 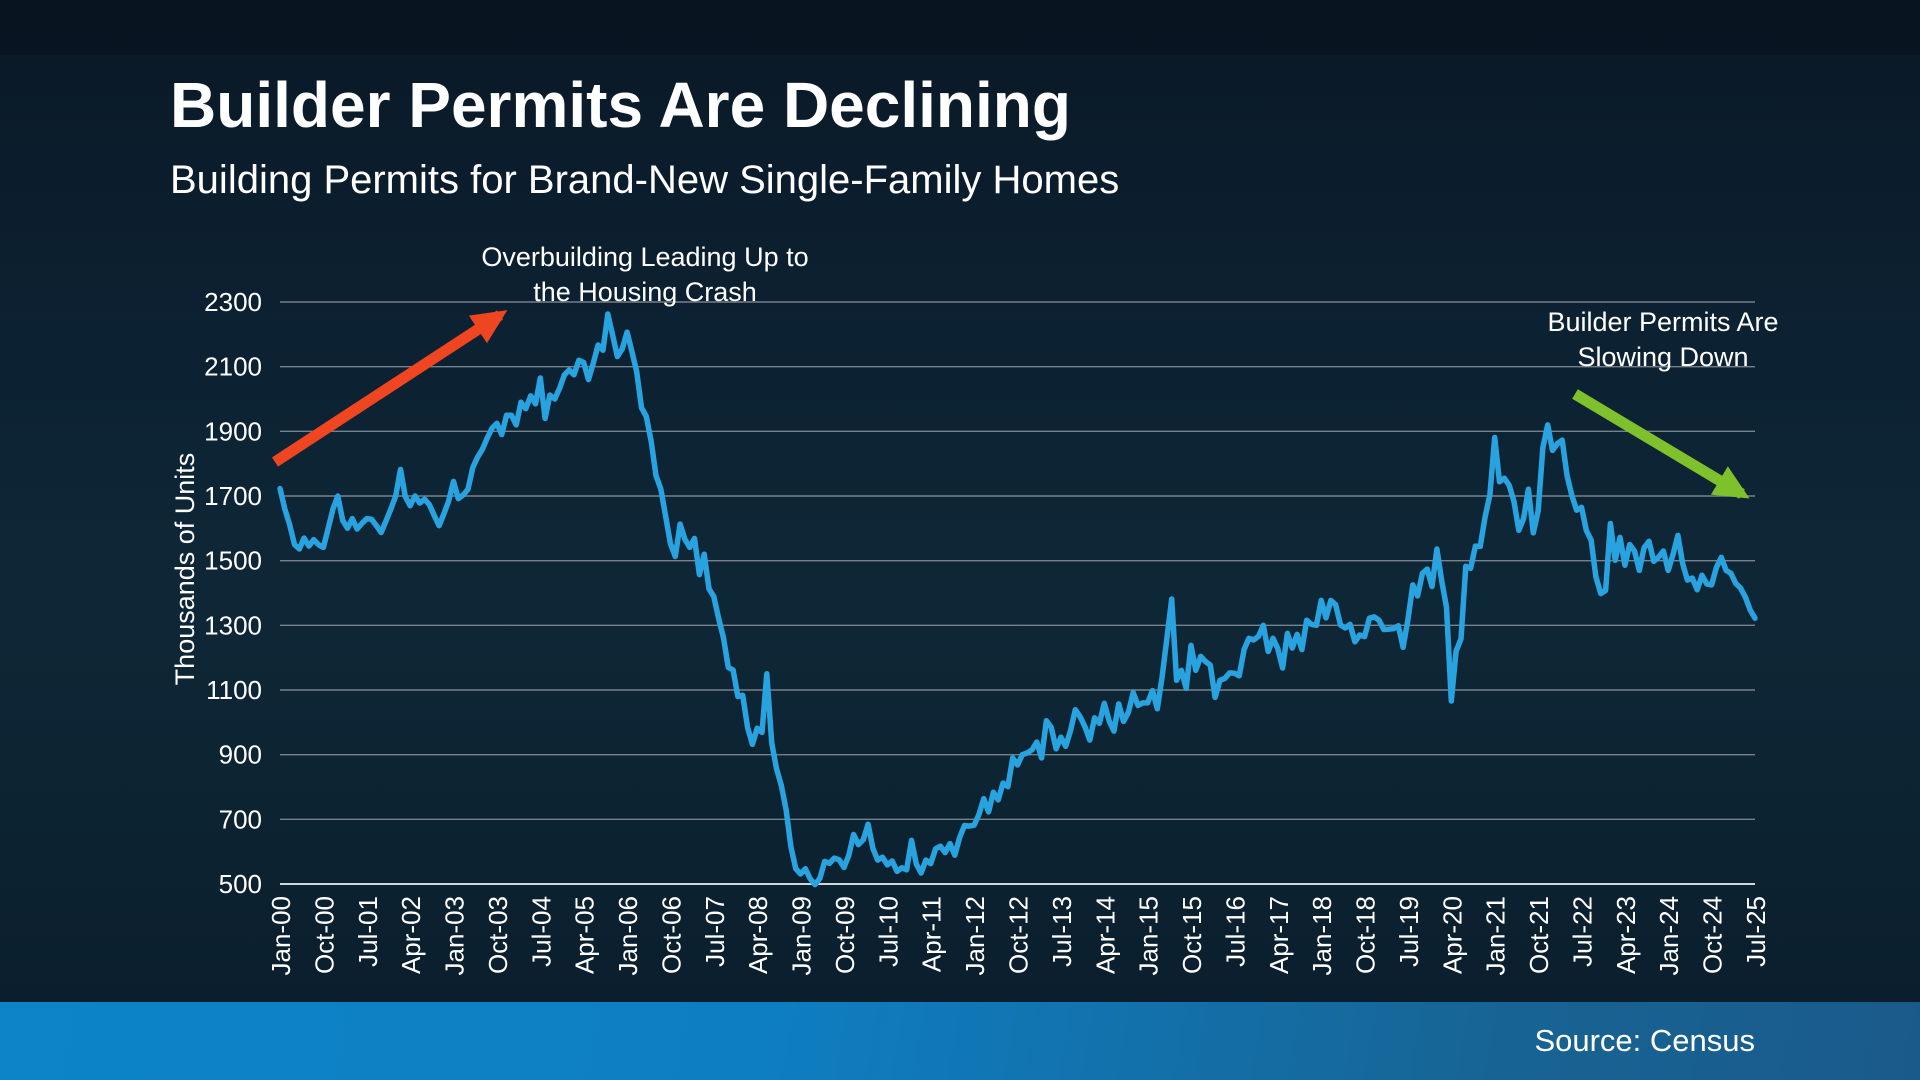 What do you see at coordinates (628, 936) in the screenshot?
I see `x-tick-label: Jan-06` at bounding box center [628, 936].